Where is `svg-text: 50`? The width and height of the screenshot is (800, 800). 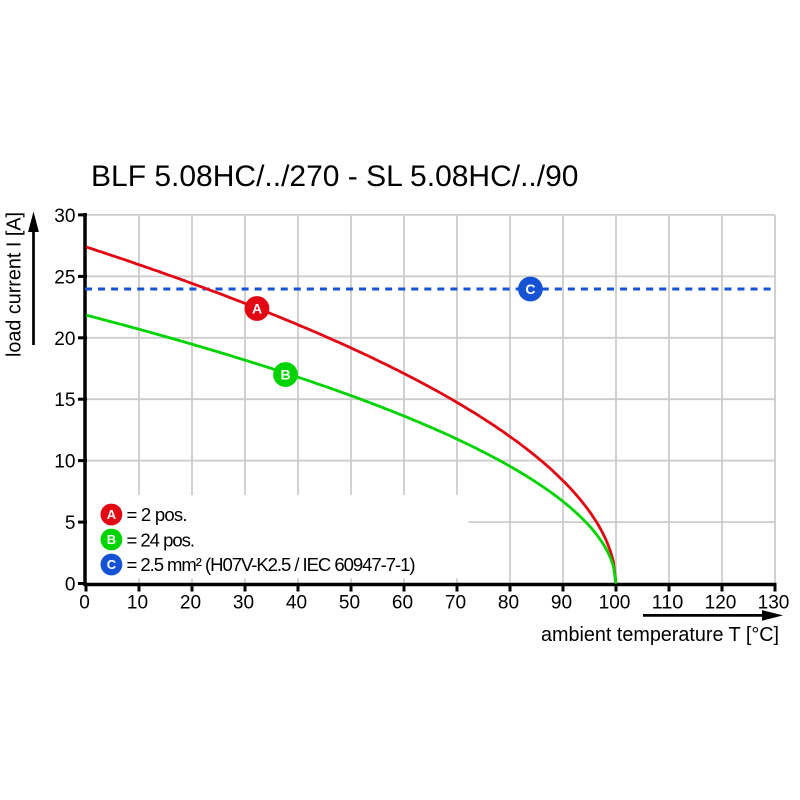 svg-text: 50 is located at coordinates (349, 603).